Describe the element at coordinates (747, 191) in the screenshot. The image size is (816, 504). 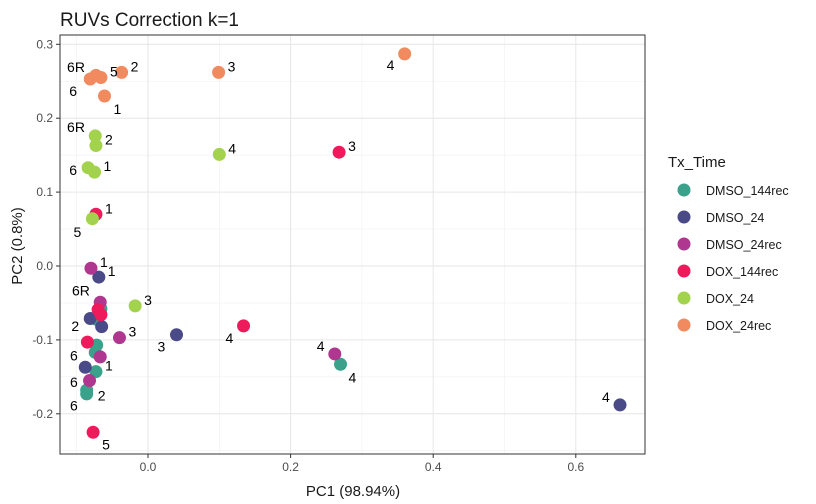
I see `legend-label: DMSO_144rec` at that location.